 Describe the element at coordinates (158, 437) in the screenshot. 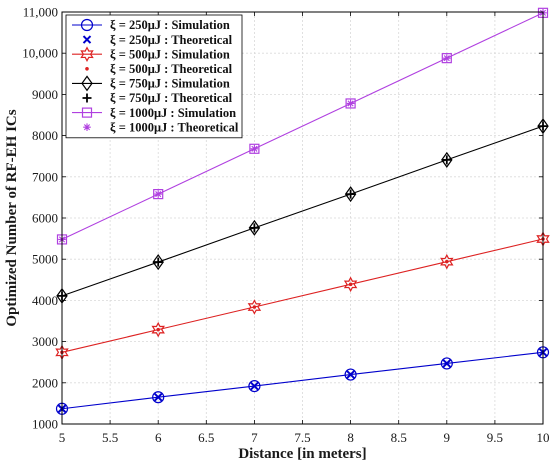

I see `x-tick-label: 6` at that location.